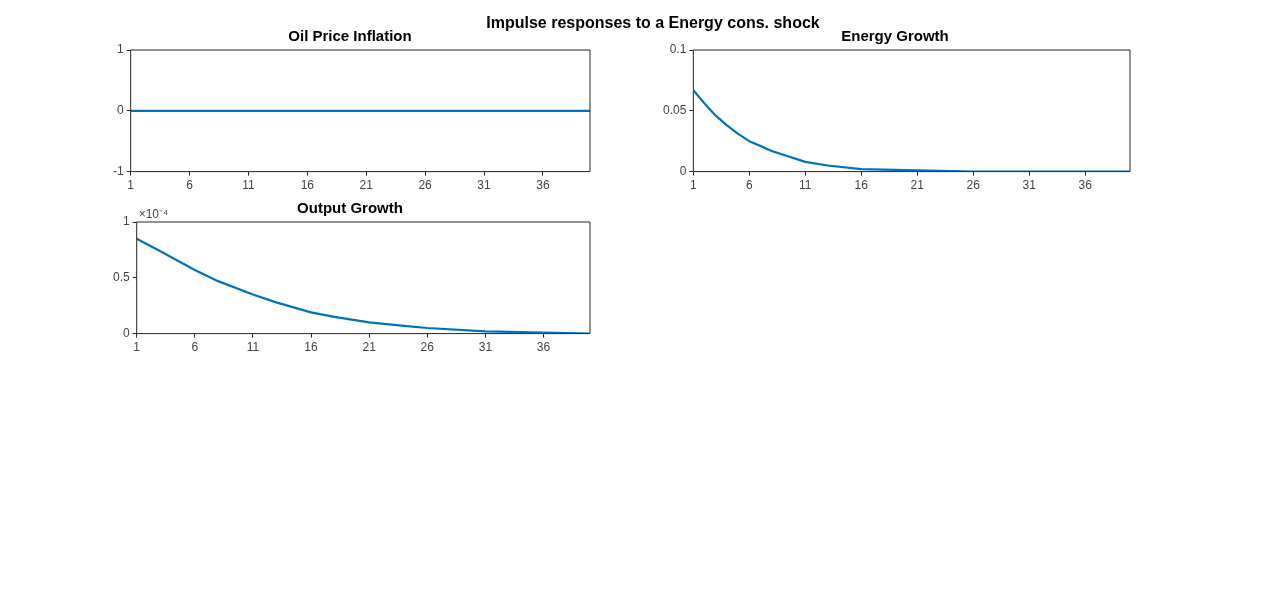  I want to click on text: ×10⁻⁴, so click(153, 214).